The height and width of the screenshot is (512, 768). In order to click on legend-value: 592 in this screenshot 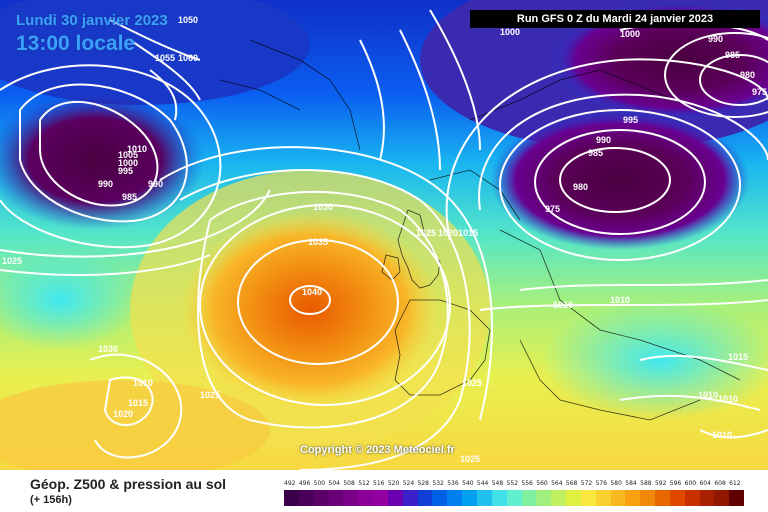, I will do `click(660, 483)`.